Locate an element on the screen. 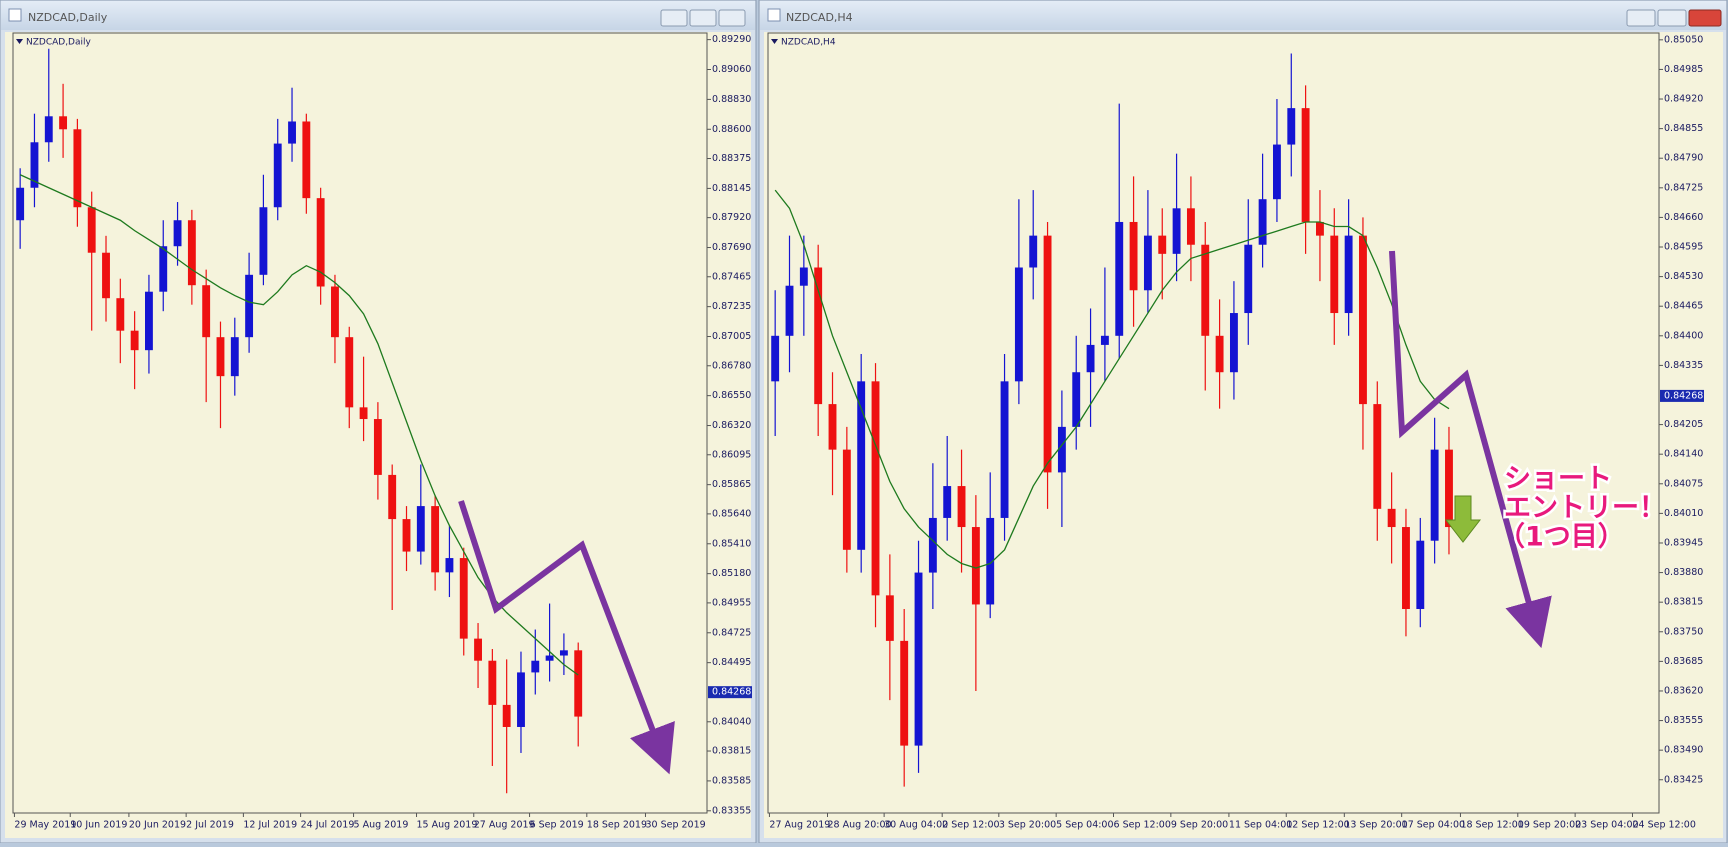 Image resolution: width=1728 pixels, height=847 pixels. x-tick-label: 13 Sep 20:00 is located at coordinates (1375, 825).